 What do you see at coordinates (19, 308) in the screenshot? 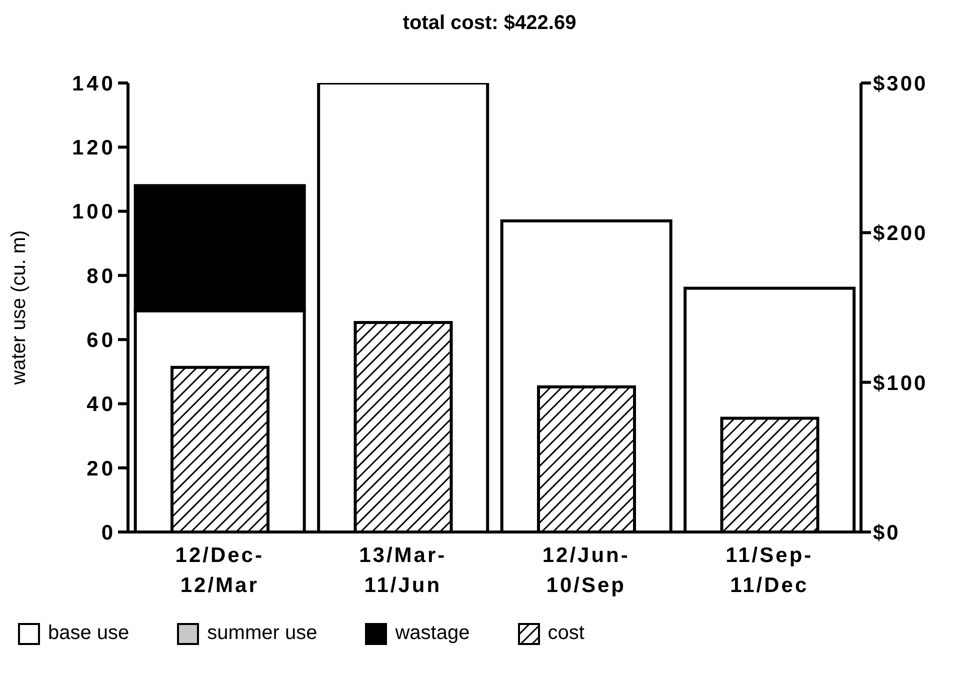
I see `y-axis-title: water use (cu. m)` at bounding box center [19, 308].